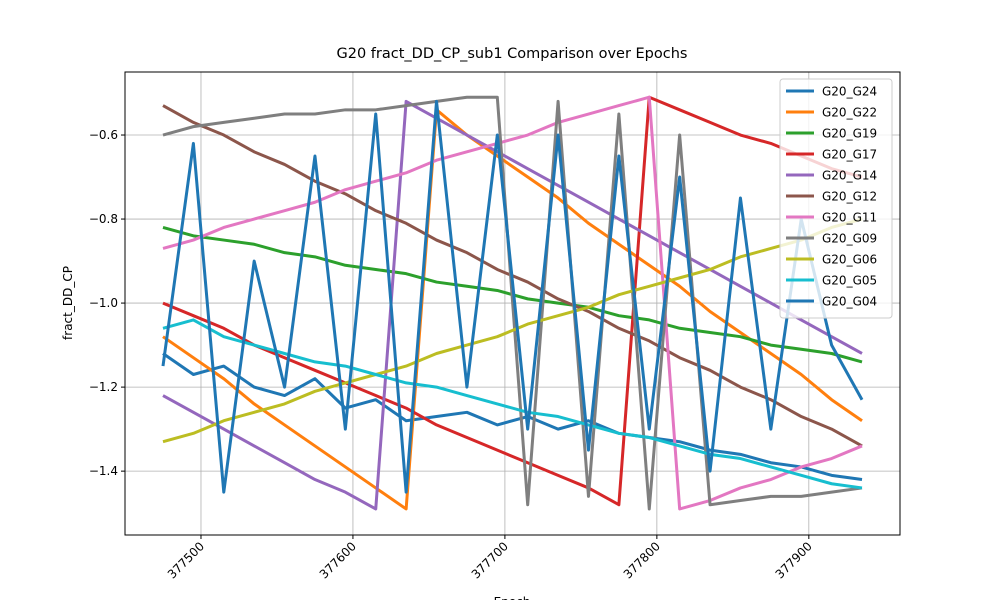 This screenshot has width=1000, height=600. Describe the element at coordinates (68, 303) in the screenshot. I see `y-axis-label: fract_DD_CP` at that location.